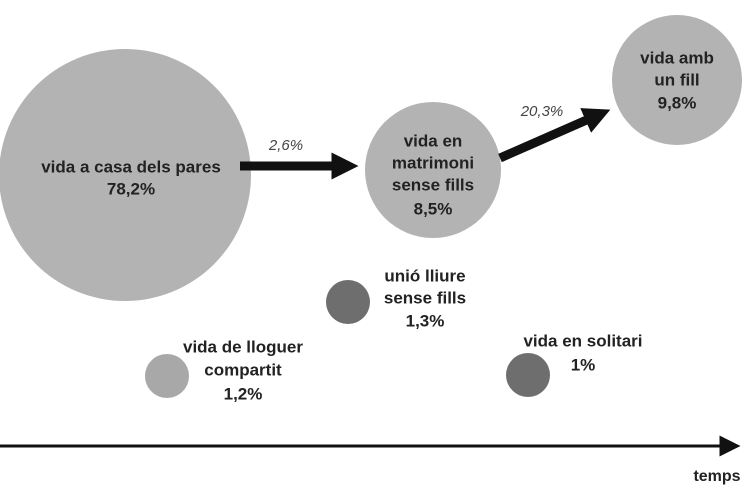 This screenshot has width=746, height=489. What do you see at coordinates (131, 188) in the screenshot?
I see `node-value: 78,2%` at bounding box center [131, 188].